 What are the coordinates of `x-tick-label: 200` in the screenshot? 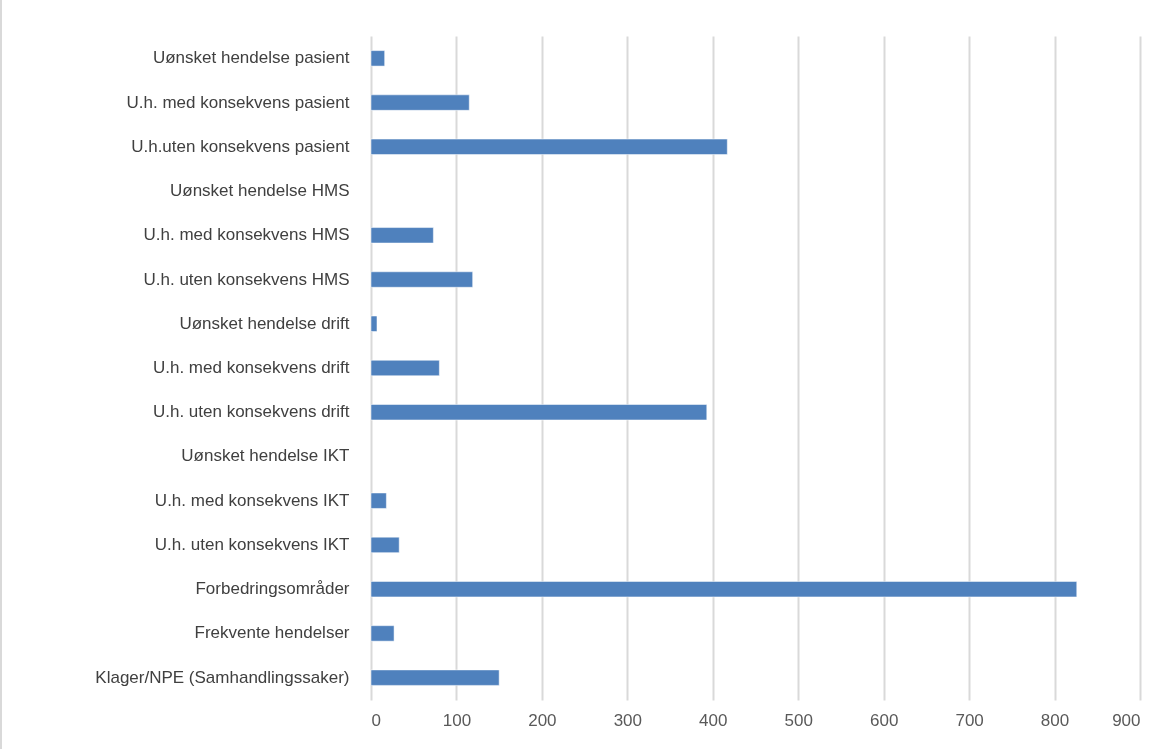 It's located at (542, 720).